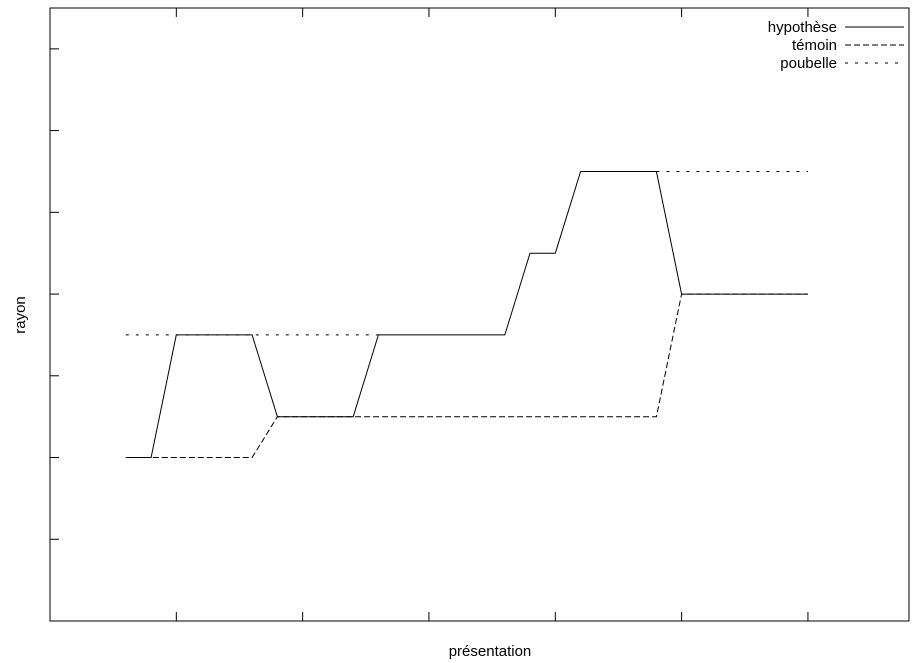  Describe the element at coordinates (20, 315) in the screenshot. I see `y-axis-label: rayon` at that location.